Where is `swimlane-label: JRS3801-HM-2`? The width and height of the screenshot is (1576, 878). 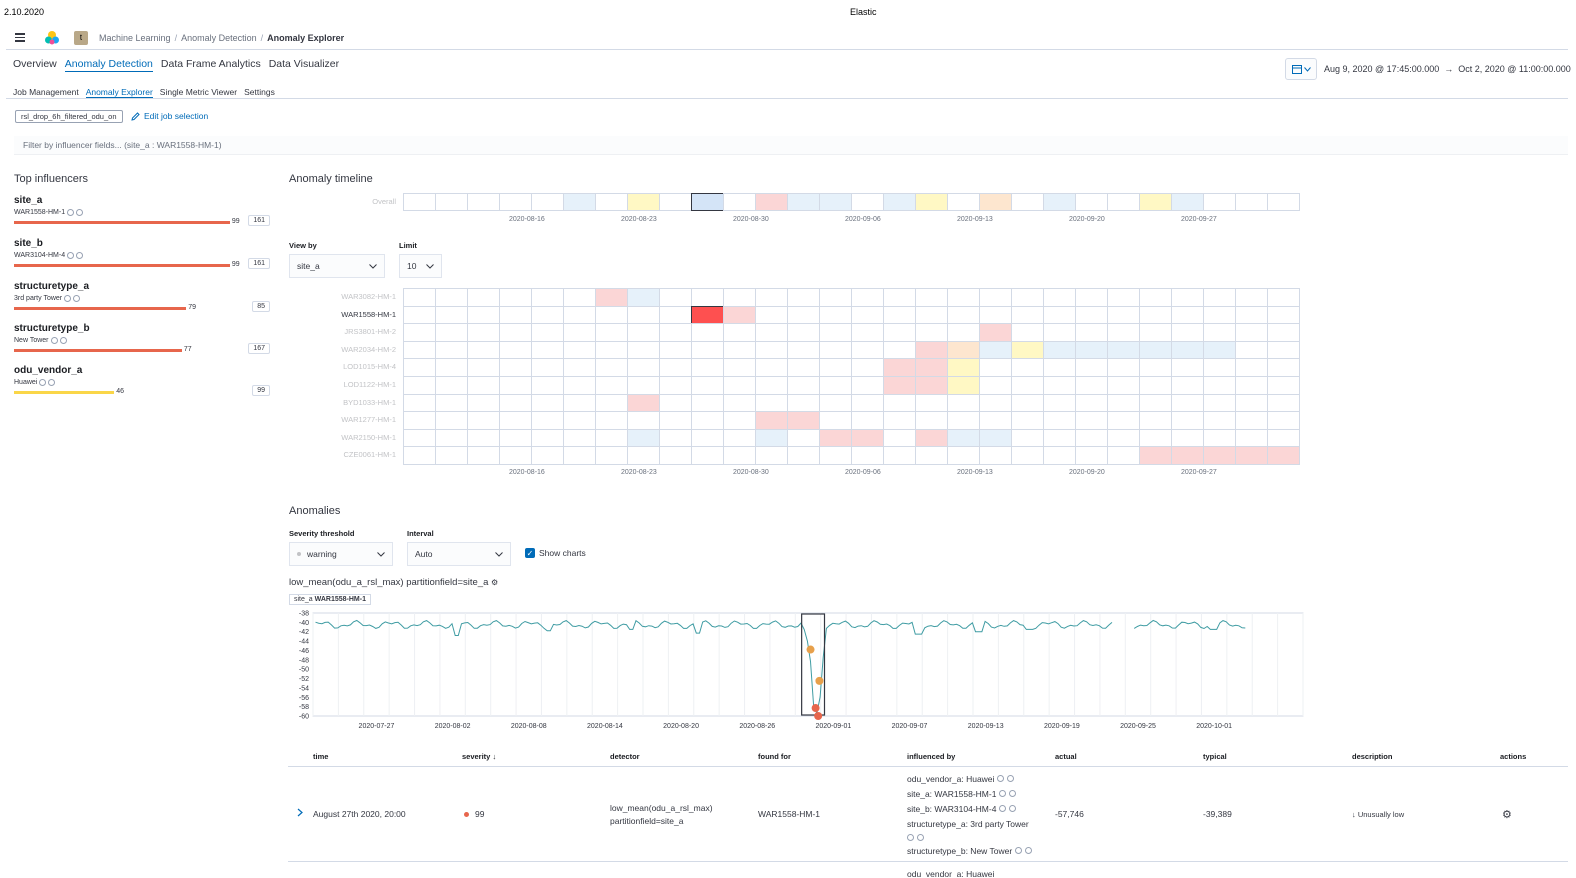
swimlane-label: JRS3801-HM-2 is located at coordinates (370, 332).